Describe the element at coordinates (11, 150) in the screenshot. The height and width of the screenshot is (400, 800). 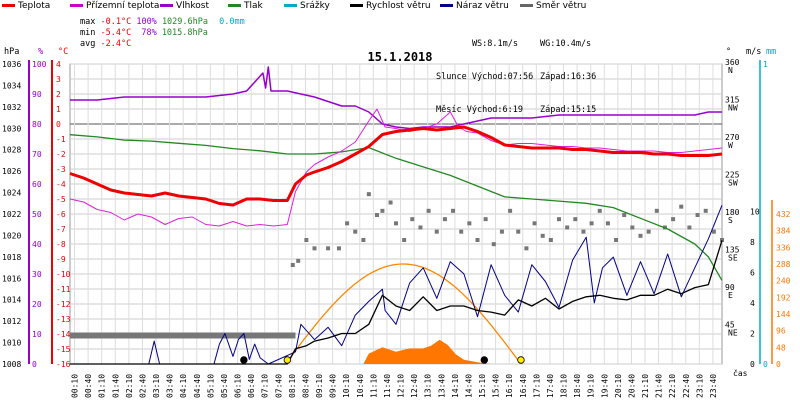
I see `pressure-tick: 1028` at that location.